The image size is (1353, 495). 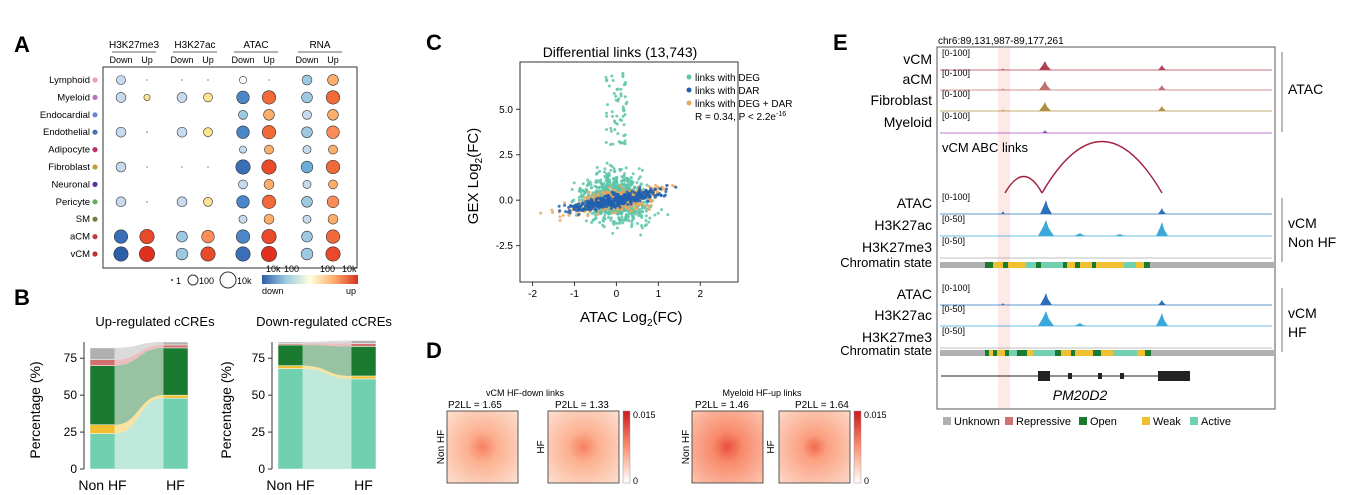 I want to click on panel-c-ylabel-tail: (FC), so click(x=473, y=143).